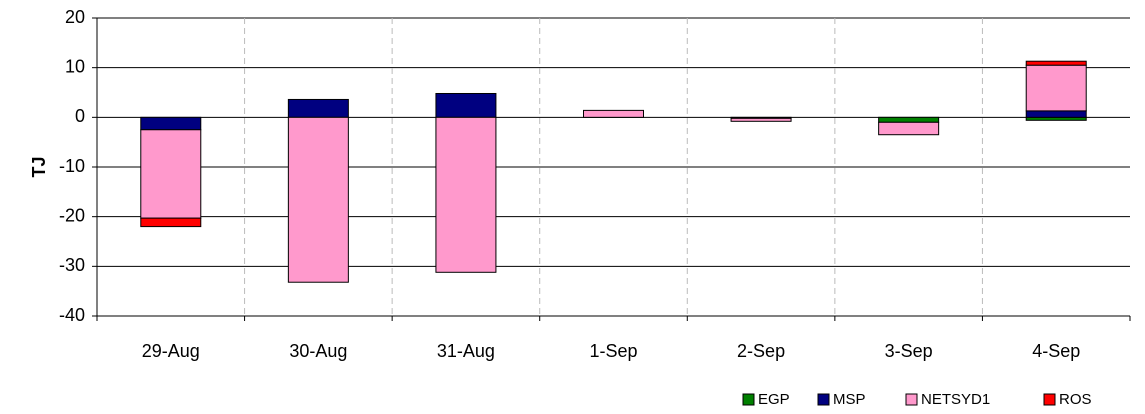 The width and height of the screenshot is (1145, 414). Describe the element at coordinates (955, 399) in the screenshot. I see `legend-label: NETSYD1` at that location.